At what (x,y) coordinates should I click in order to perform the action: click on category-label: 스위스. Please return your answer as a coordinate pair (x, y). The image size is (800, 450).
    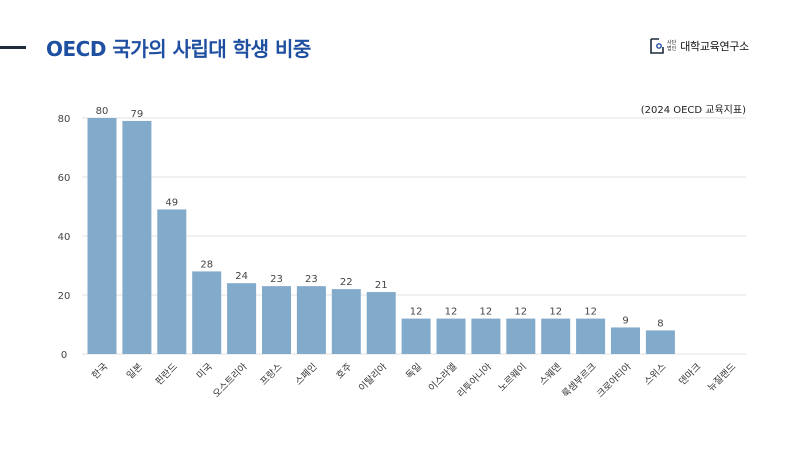
    Looking at the image, I should click on (654, 373).